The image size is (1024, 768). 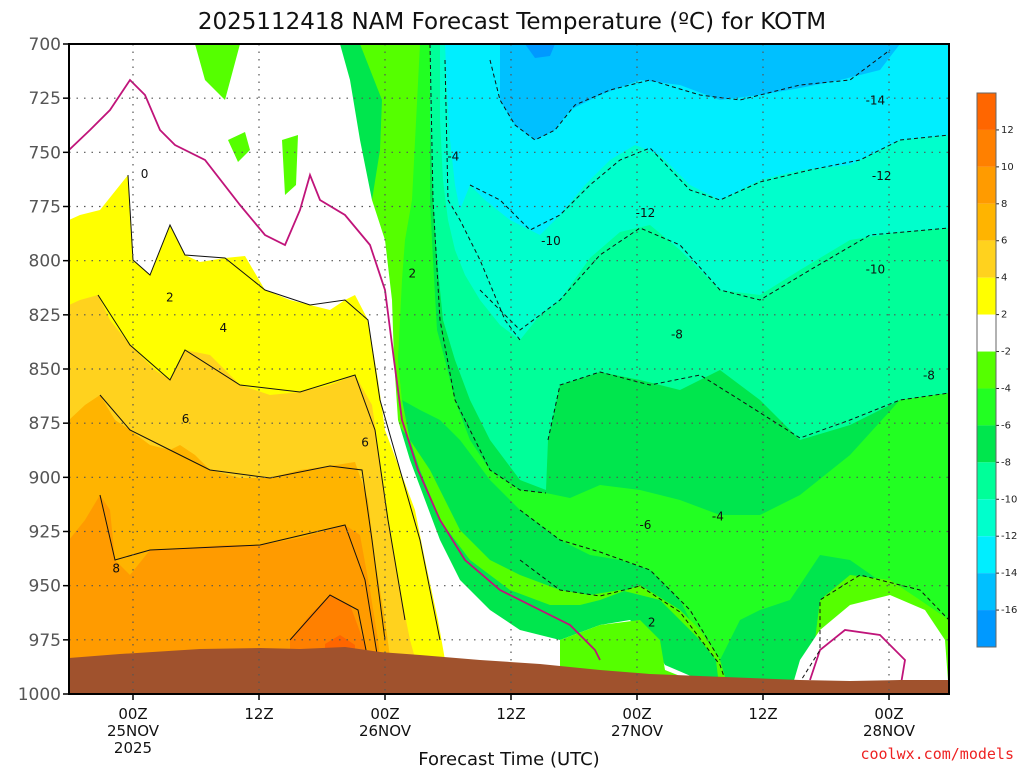 I want to click on color-legend-label: -8, so click(x=1006, y=462).